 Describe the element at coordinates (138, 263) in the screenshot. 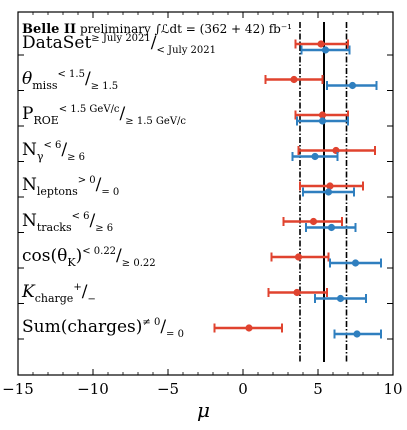

I see `category-split-lower: ≥ 0.22` at that location.